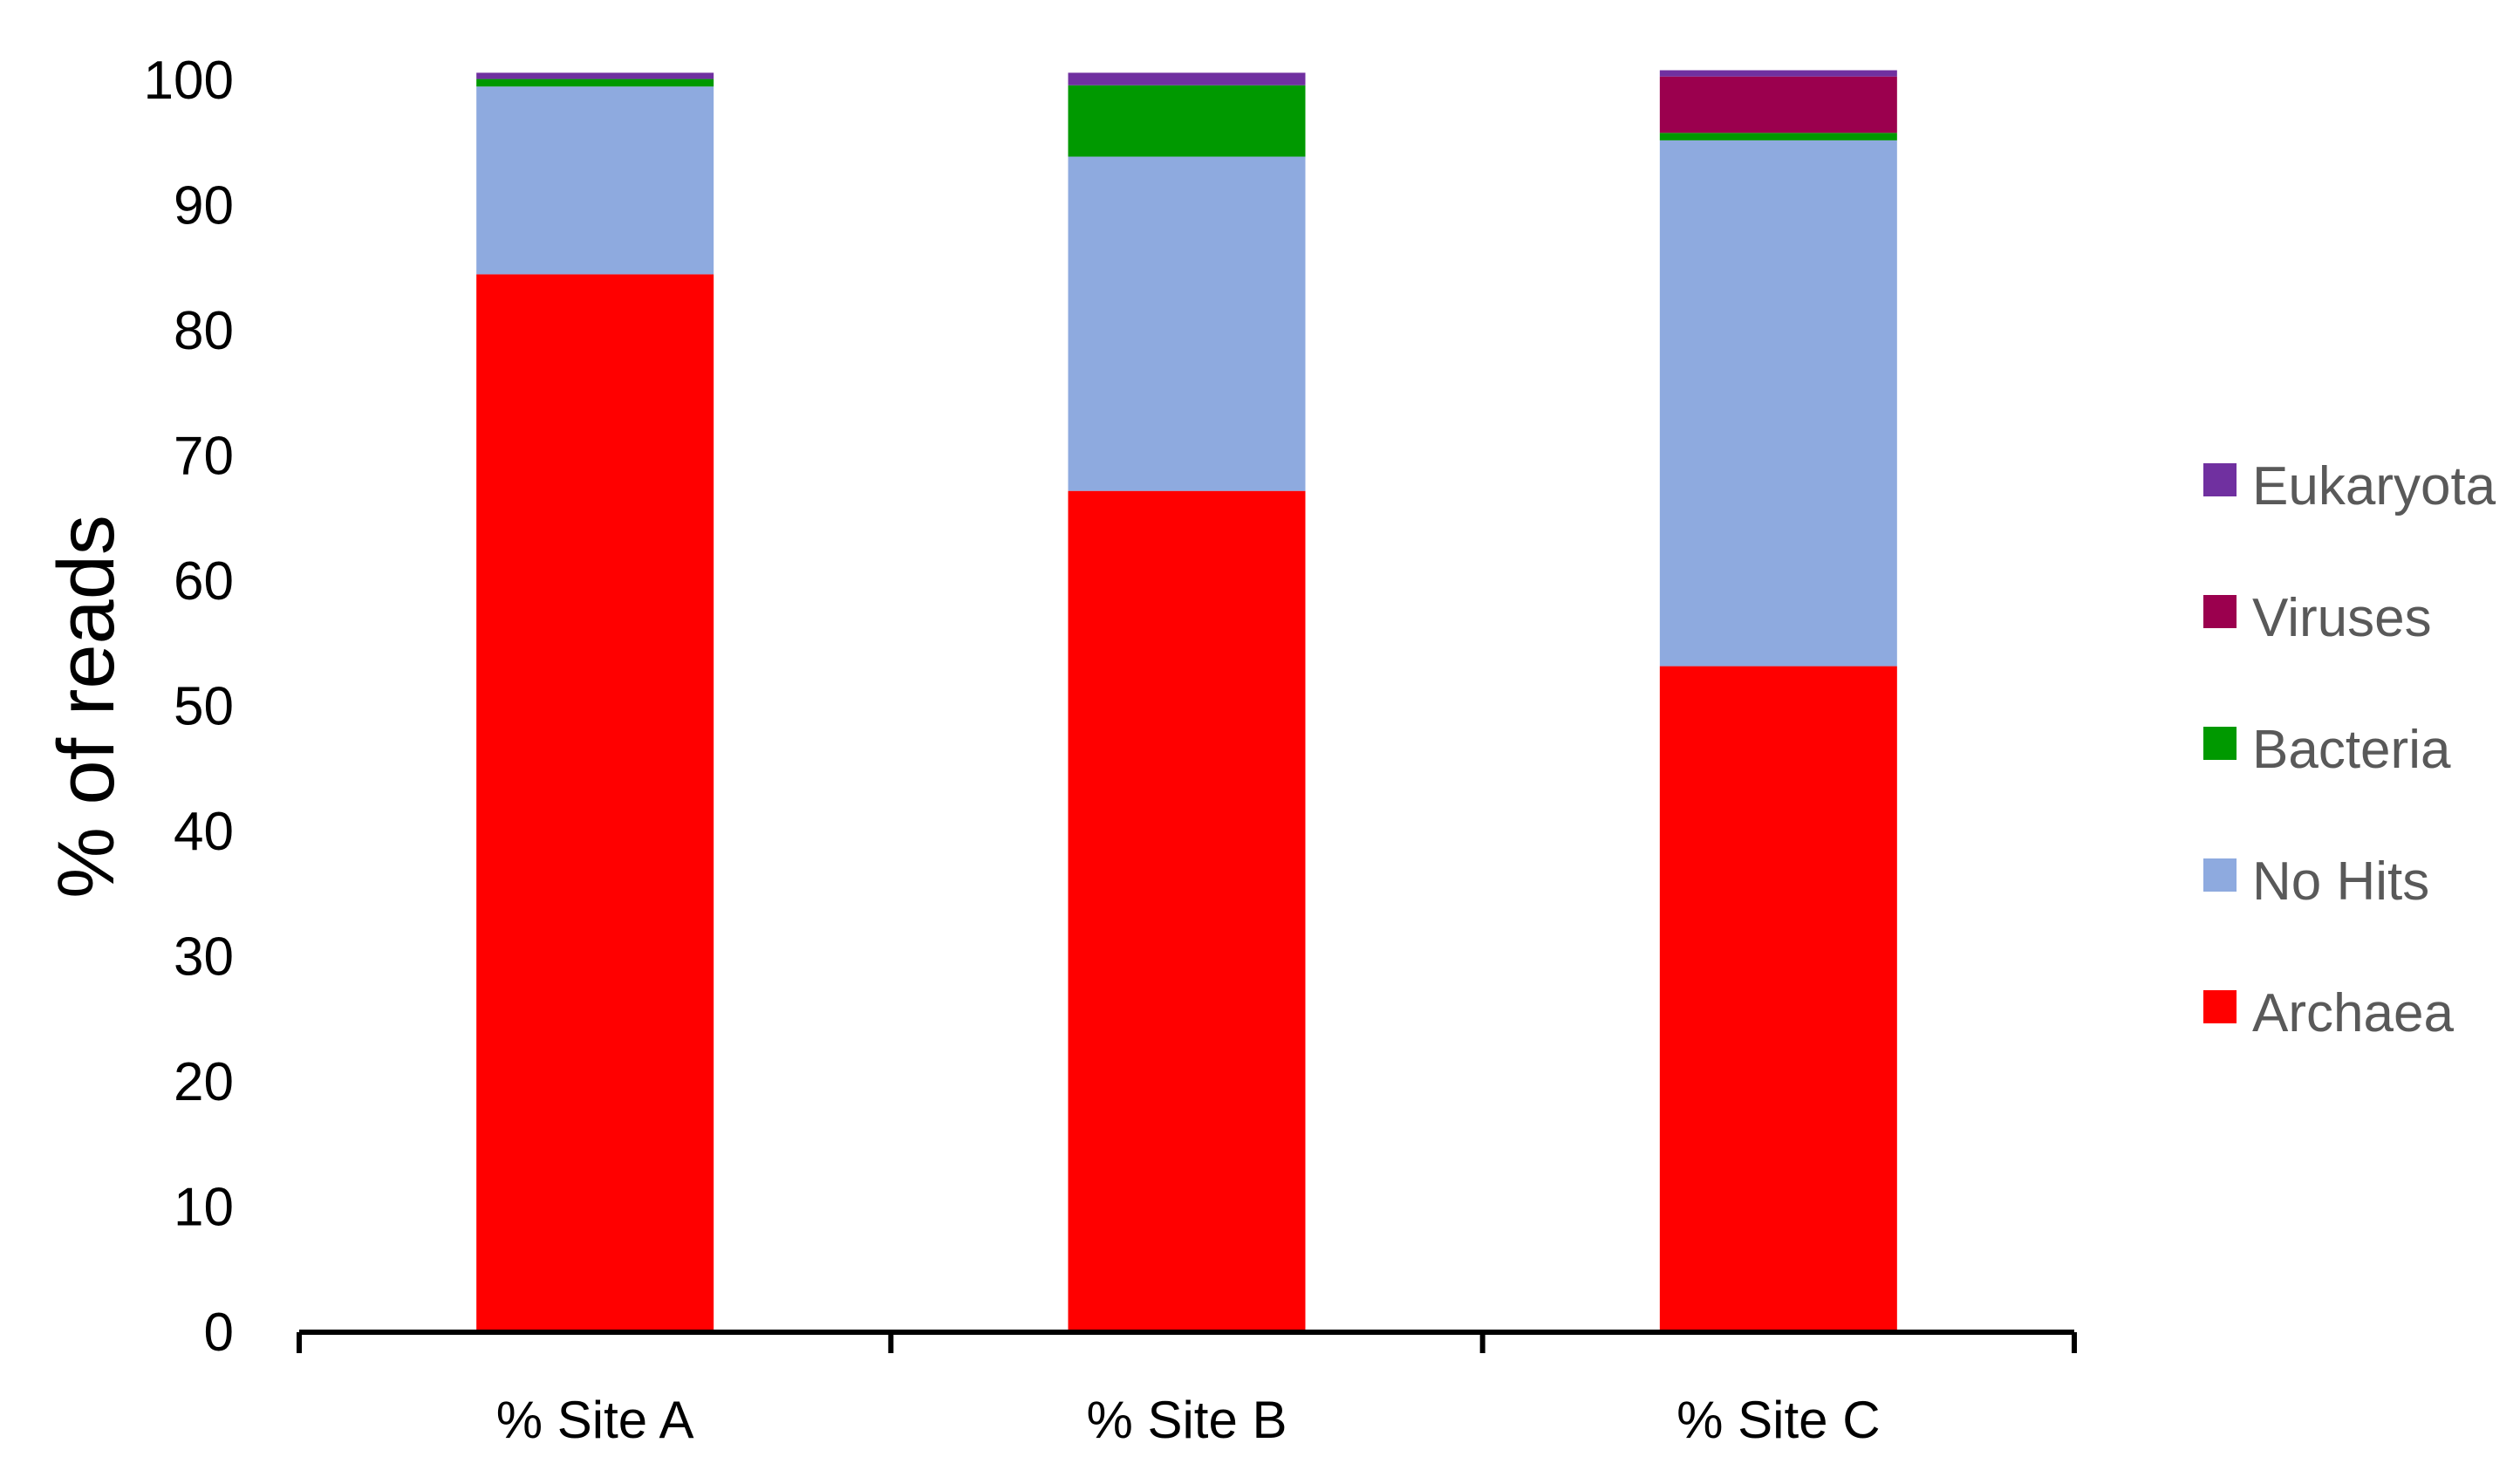 Image resolution: width=2520 pixels, height=1484 pixels. I want to click on bar-site-b-no-hits, so click(1187, 323).